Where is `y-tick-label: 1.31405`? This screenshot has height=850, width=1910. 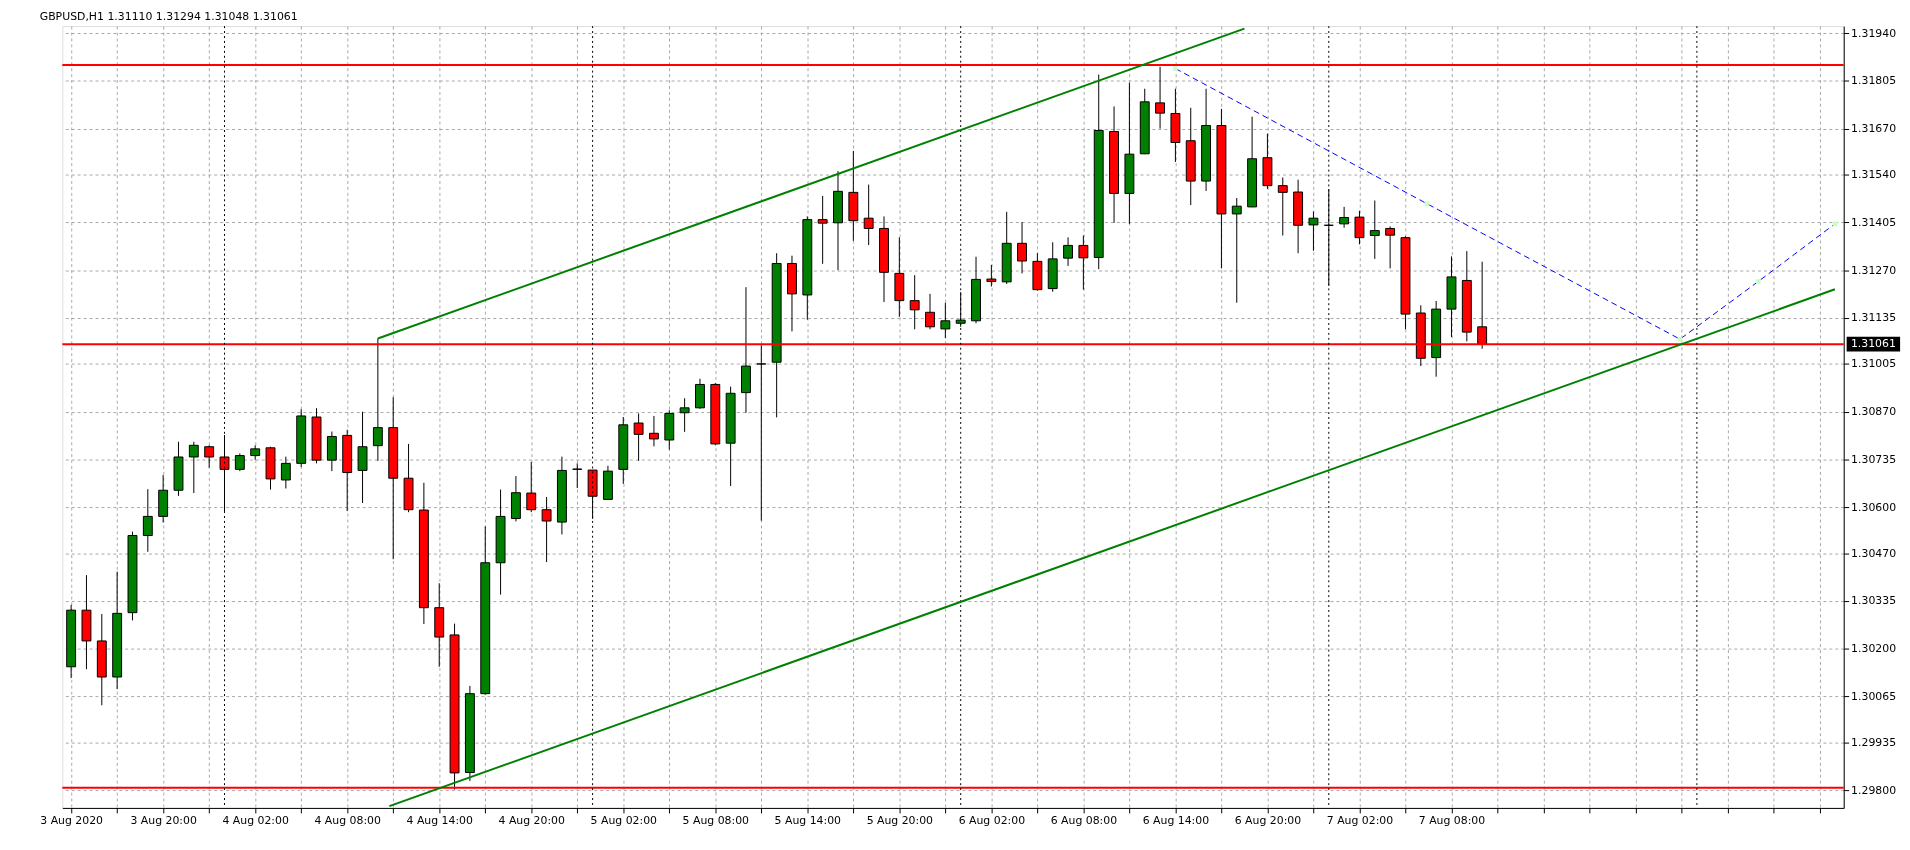 y-tick-label: 1.31405 is located at coordinates (1874, 222).